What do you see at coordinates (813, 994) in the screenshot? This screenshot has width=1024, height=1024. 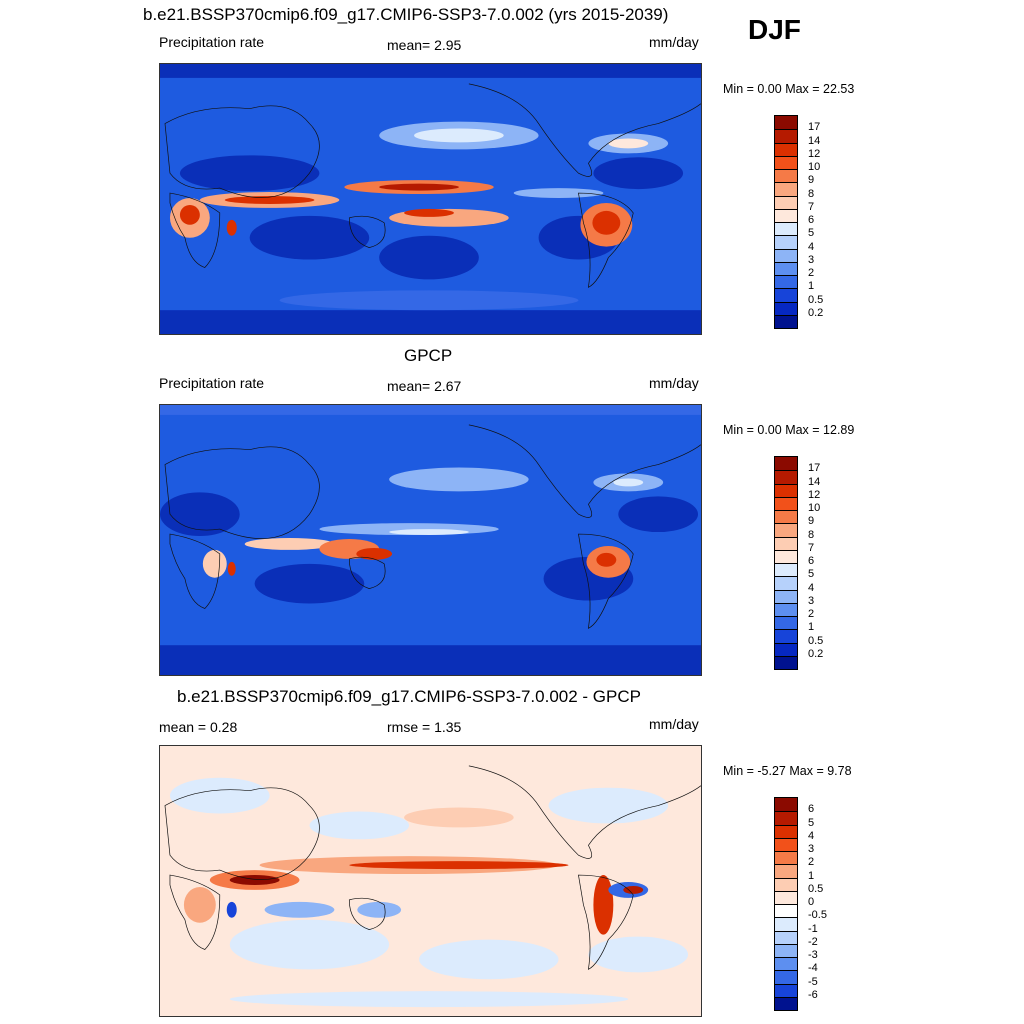 I see `colorbar-tick-label: -6` at bounding box center [813, 994].